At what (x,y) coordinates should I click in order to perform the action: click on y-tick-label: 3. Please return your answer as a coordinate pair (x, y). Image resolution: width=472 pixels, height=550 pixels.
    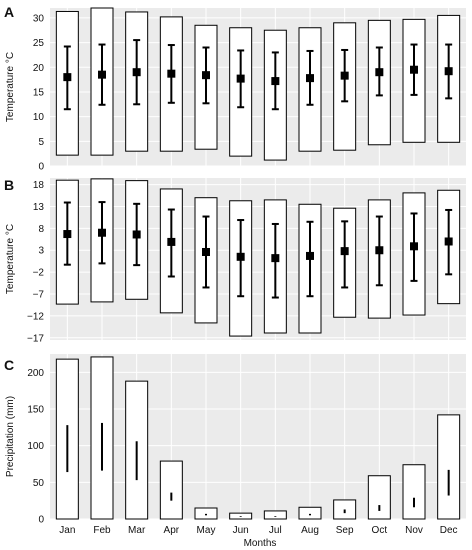
    Looking at the image, I should click on (41, 251).